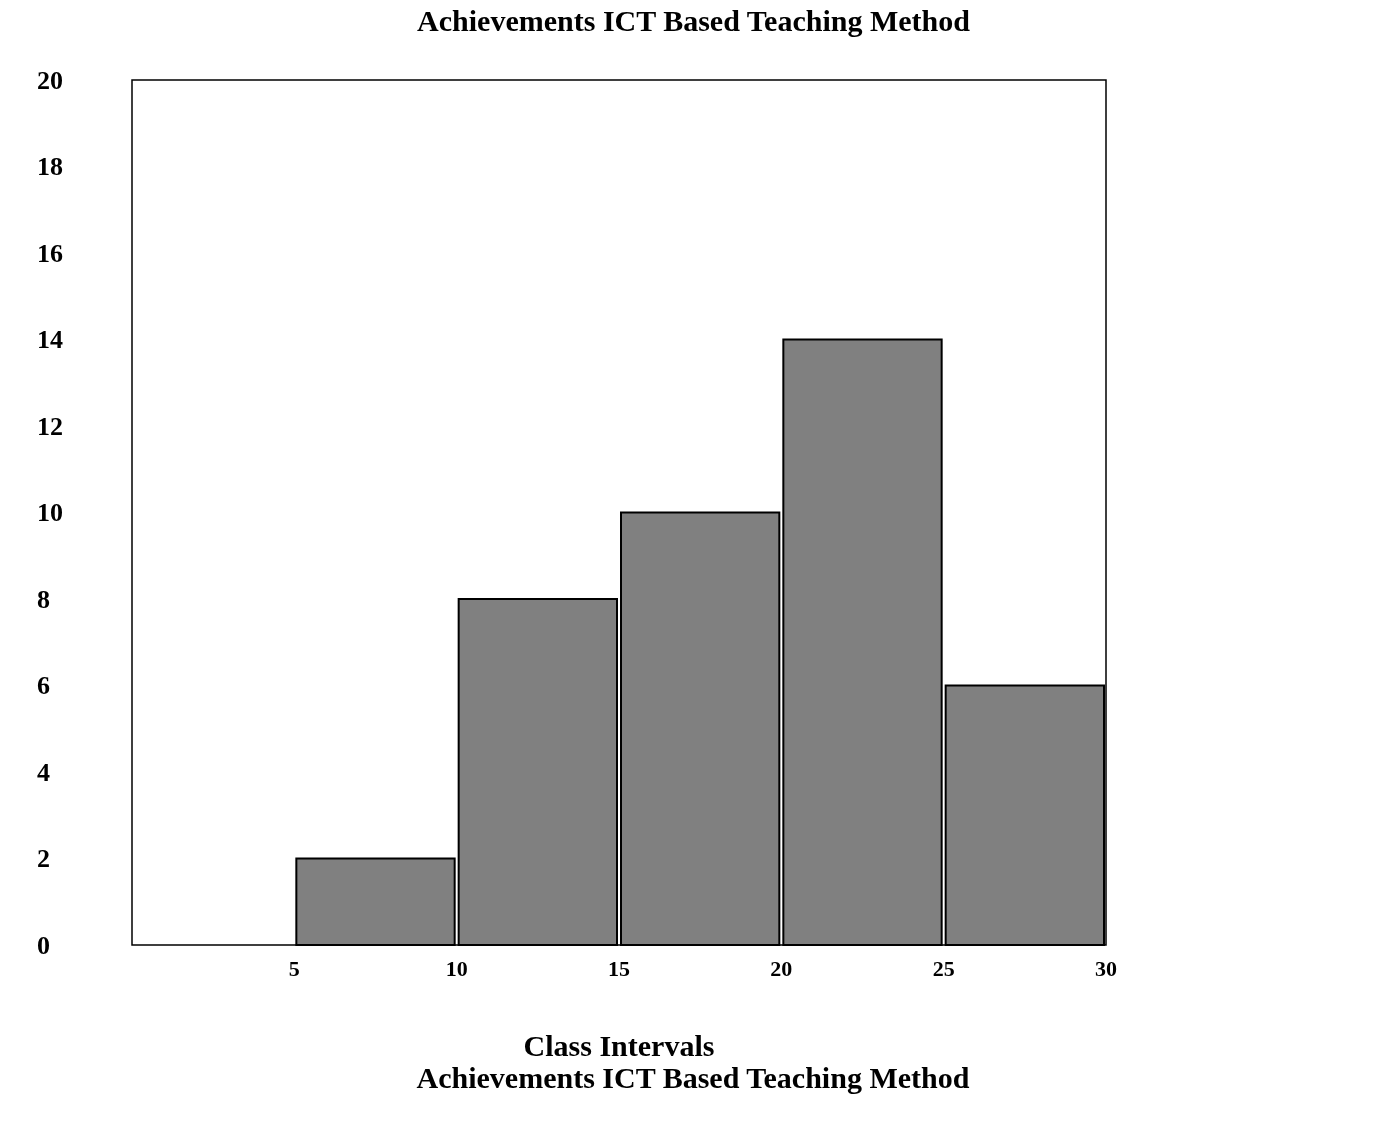  Describe the element at coordinates (43, 772) in the screenshot. I see `y-tick-label: 4` at that location.